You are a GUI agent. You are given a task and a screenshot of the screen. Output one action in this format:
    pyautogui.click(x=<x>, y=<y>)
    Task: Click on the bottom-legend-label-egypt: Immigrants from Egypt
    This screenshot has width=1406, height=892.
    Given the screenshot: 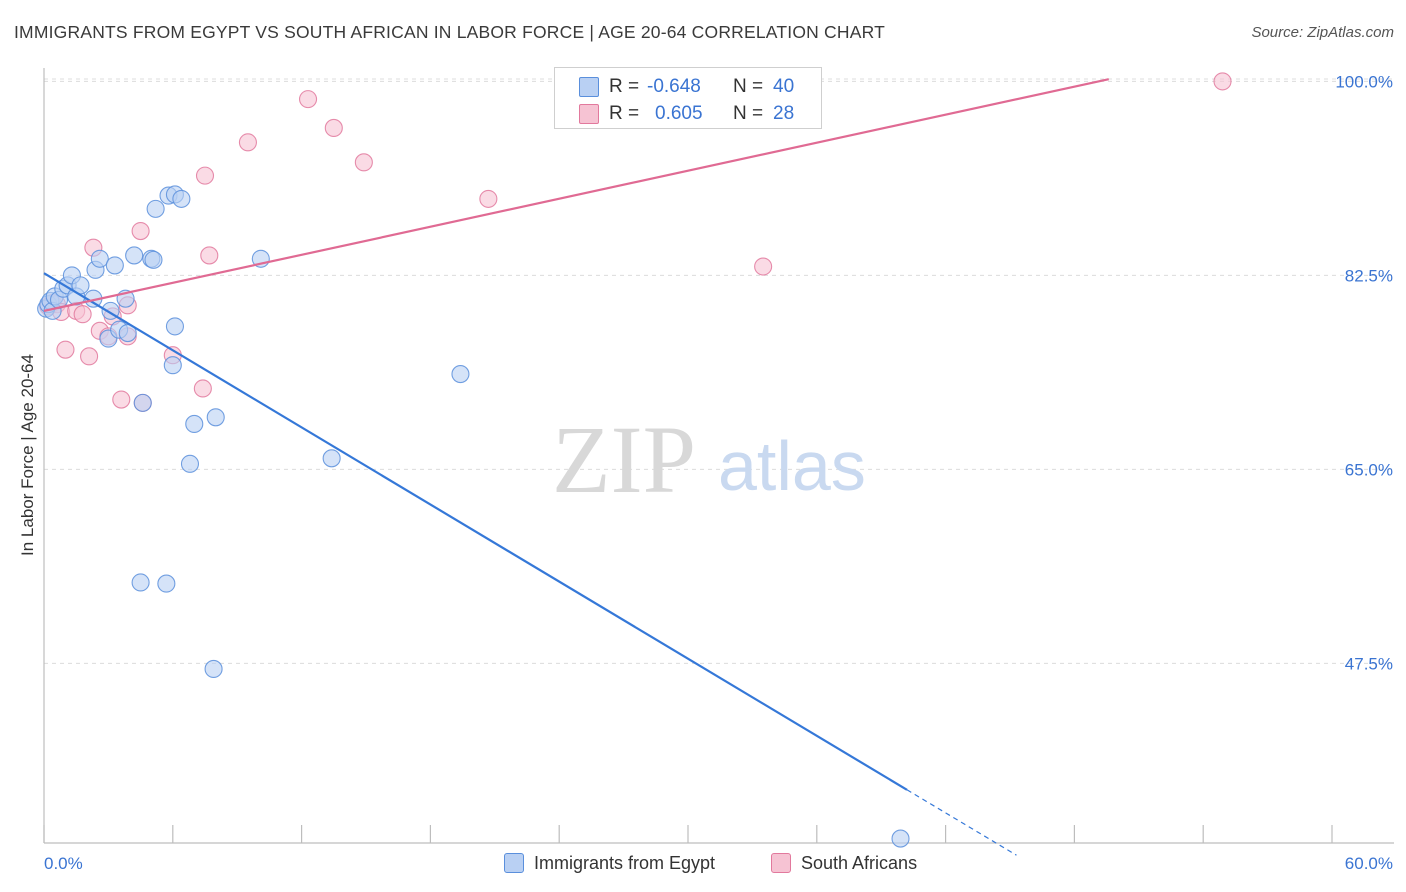 What is the action you would take?
    pyautogui.click(x=625, y=863)
    